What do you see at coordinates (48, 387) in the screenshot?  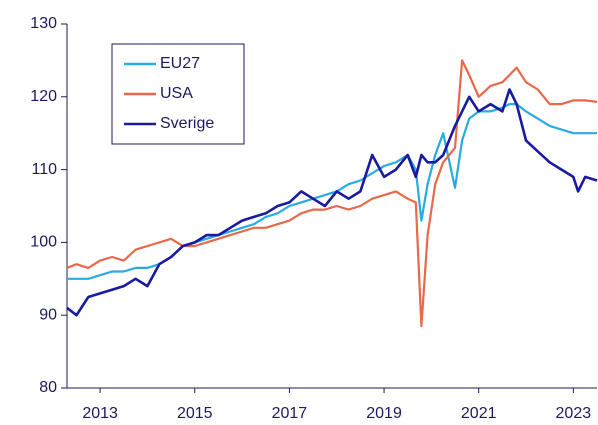 I see `y-tick-label: 80` at bounding box center [48, 387].